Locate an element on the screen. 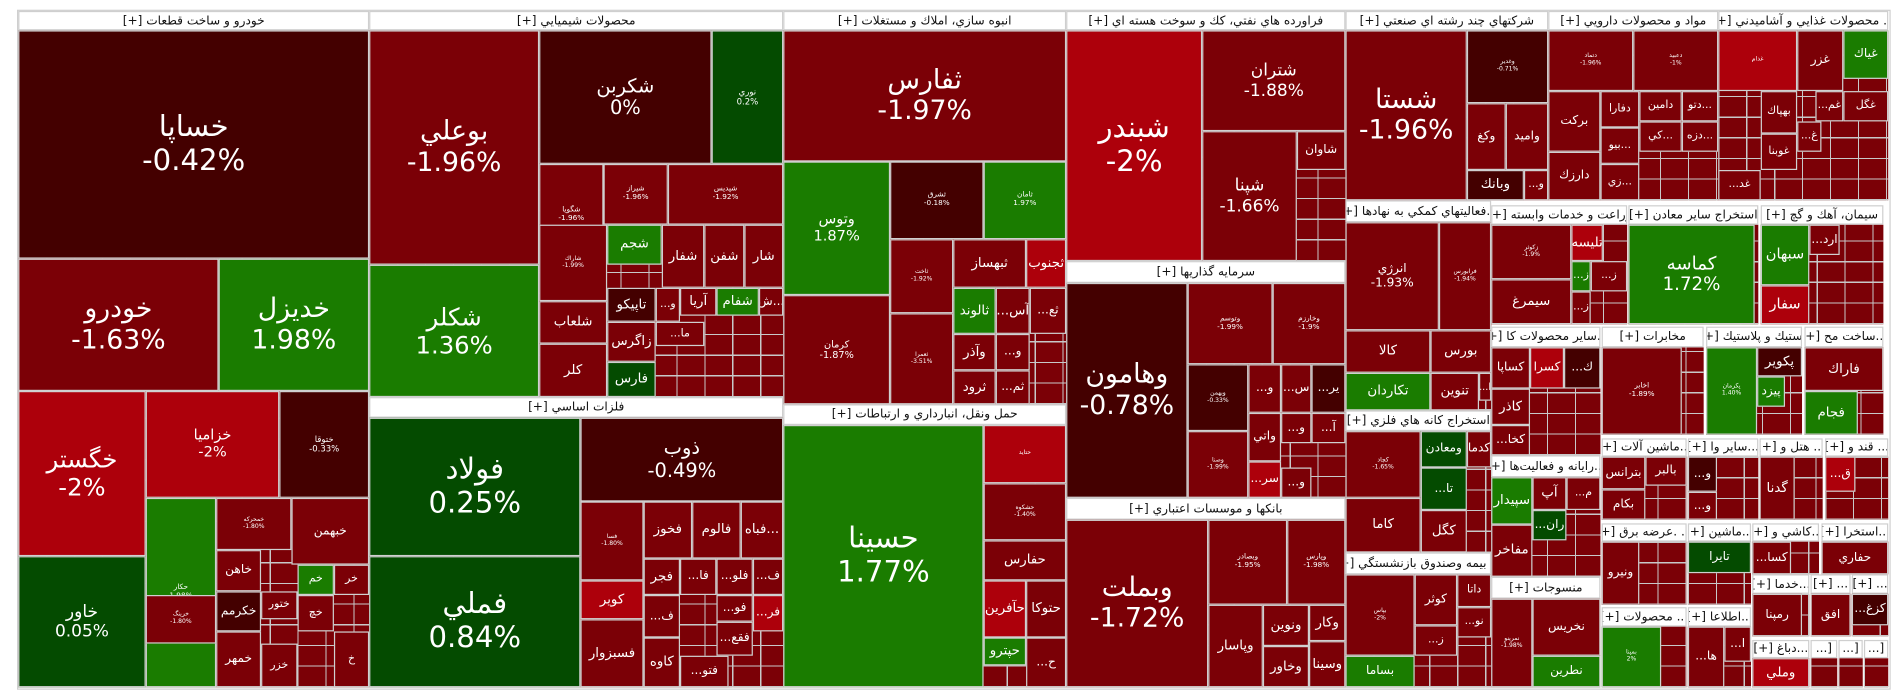 This screenshot has height=698, width=1904. stock-tile: ...ثع is located at coordinates (1048, 310).